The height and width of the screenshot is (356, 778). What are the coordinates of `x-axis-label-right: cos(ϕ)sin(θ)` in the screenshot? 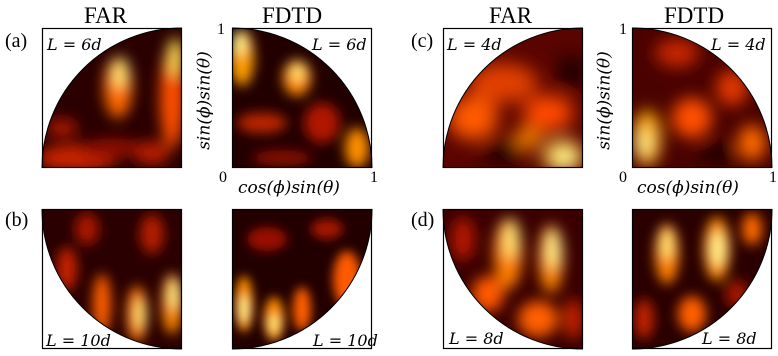 It's located at (688, 188).